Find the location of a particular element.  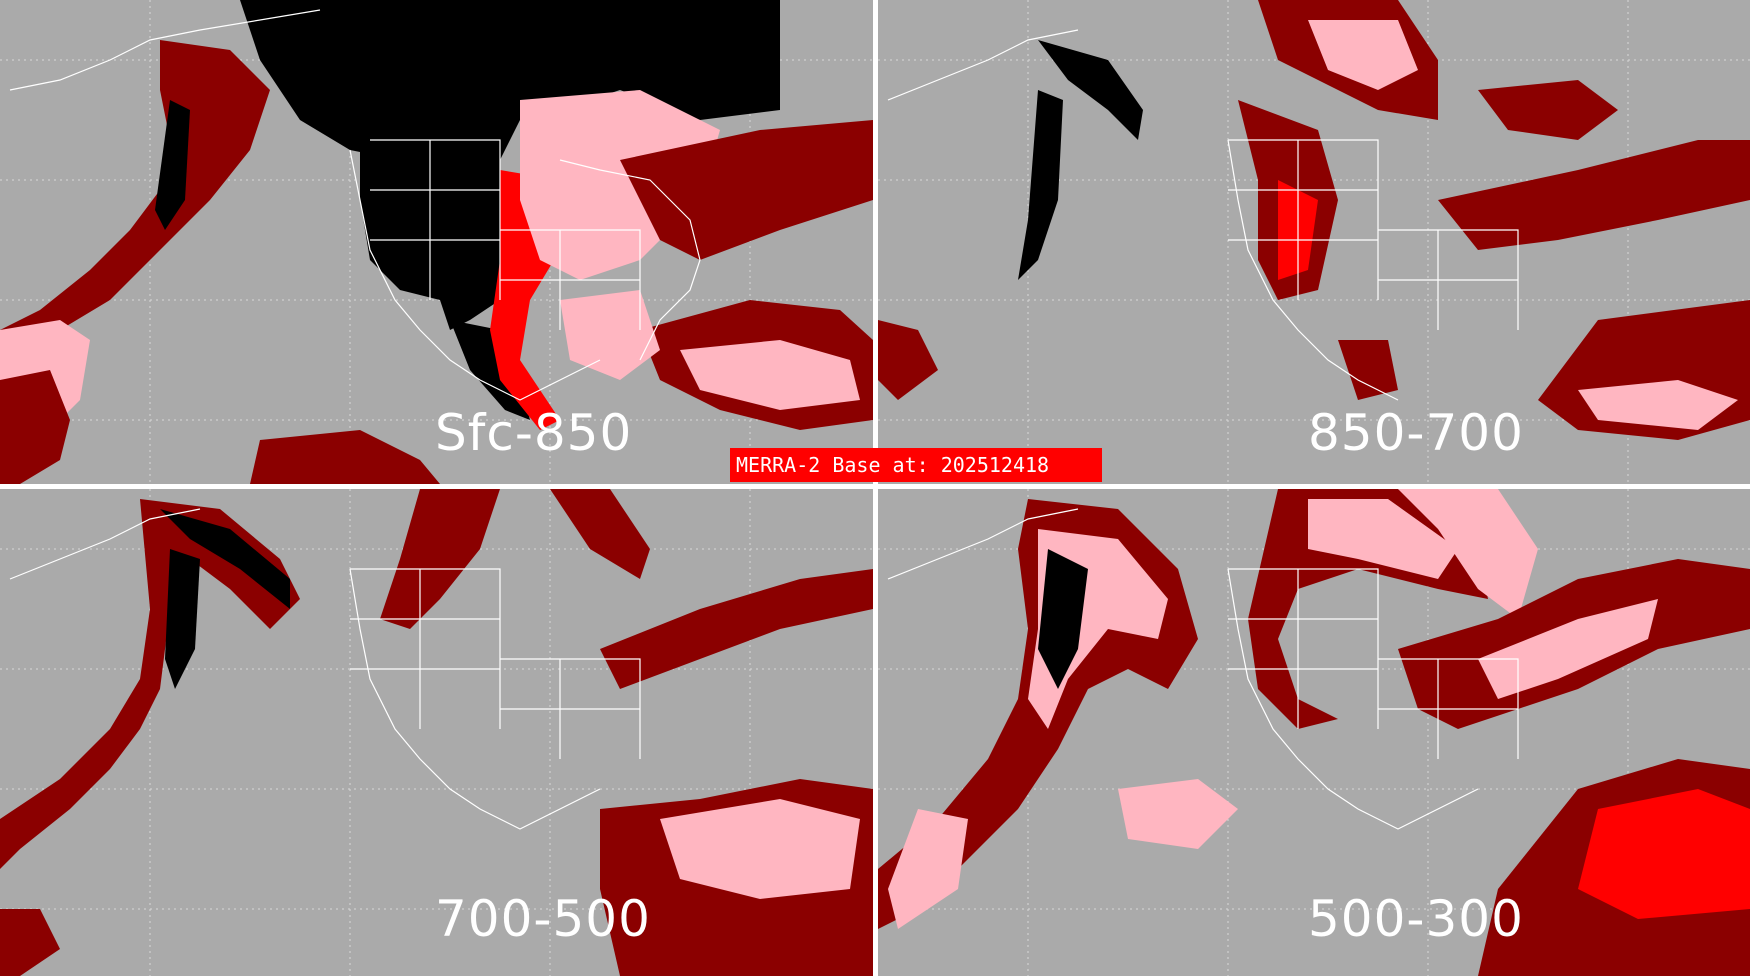

layer-label: 700-500 is located at coordinates (543, 919).